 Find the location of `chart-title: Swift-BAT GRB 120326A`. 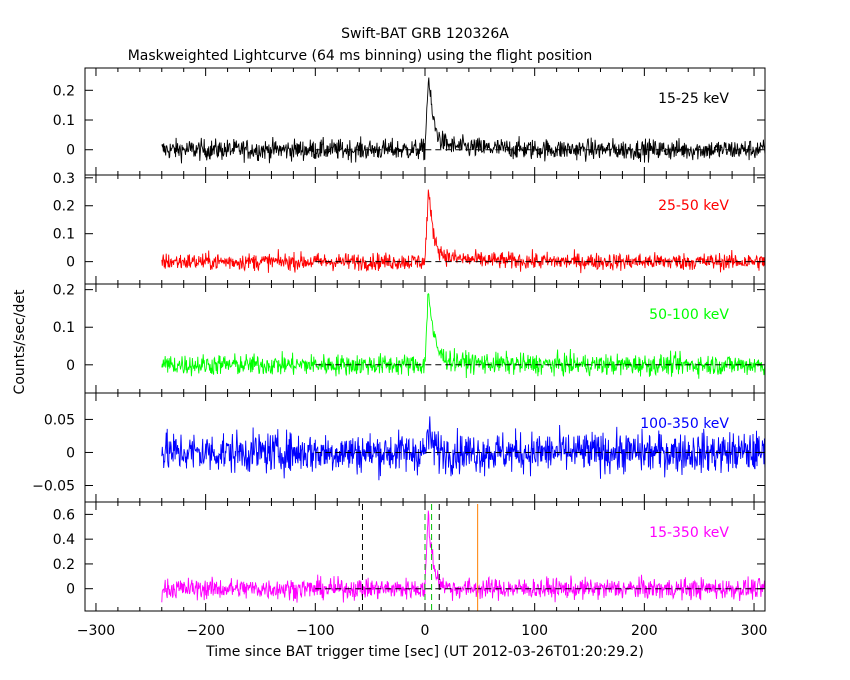

chart-title: Swift-BAT GRB 120326A is located at coordinates (425, 34).